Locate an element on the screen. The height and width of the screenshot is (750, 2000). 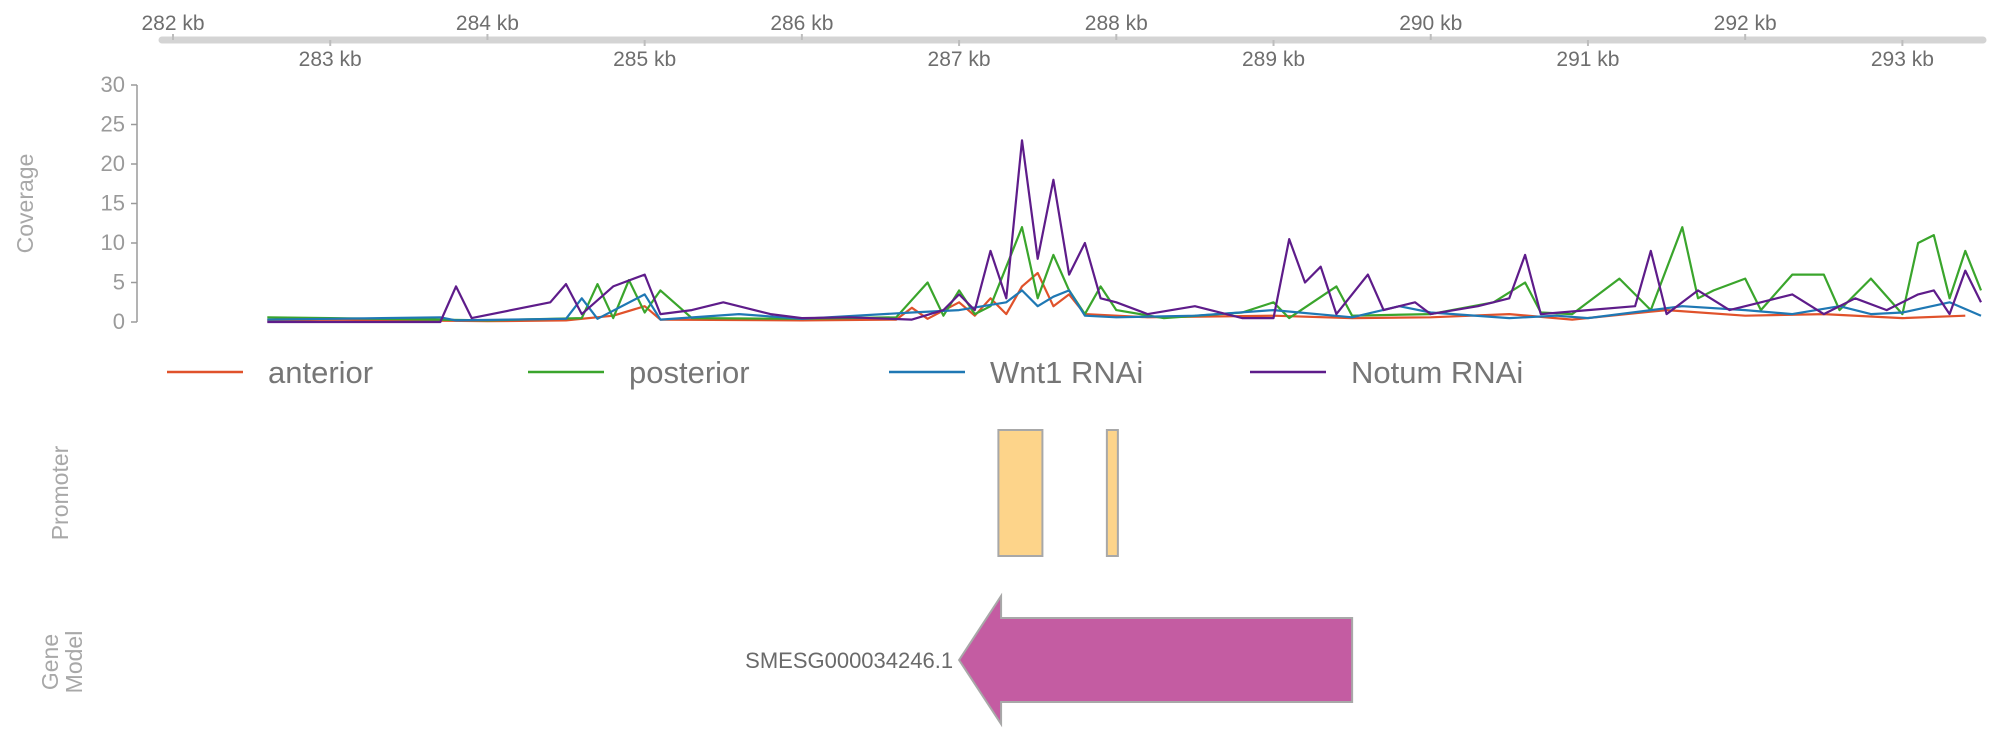
coverage-y-tick-label: 30 is located at coordinates (113, 84).